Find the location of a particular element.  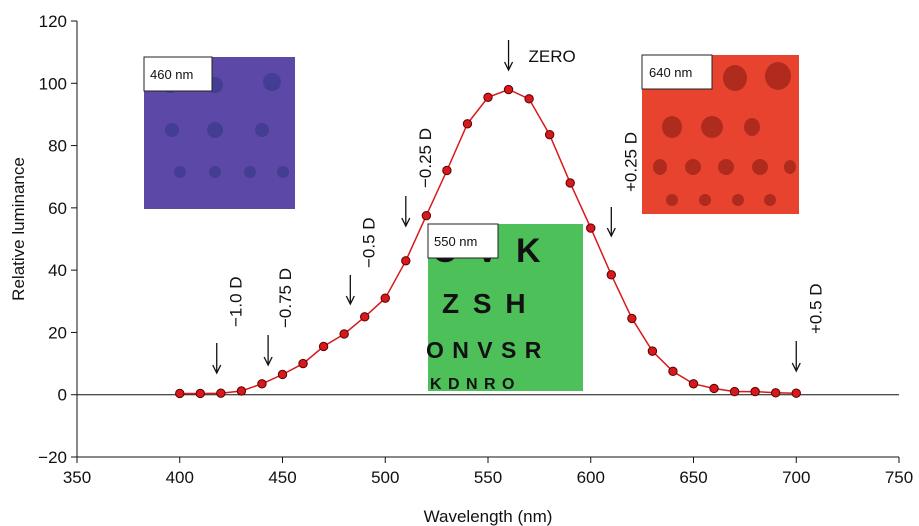

inset-460: 460 nm is located at coordinates (219, 132).